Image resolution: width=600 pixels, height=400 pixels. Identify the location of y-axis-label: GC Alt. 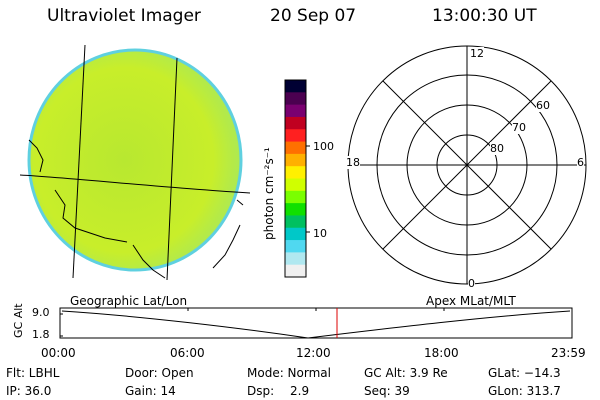
(18, 320).